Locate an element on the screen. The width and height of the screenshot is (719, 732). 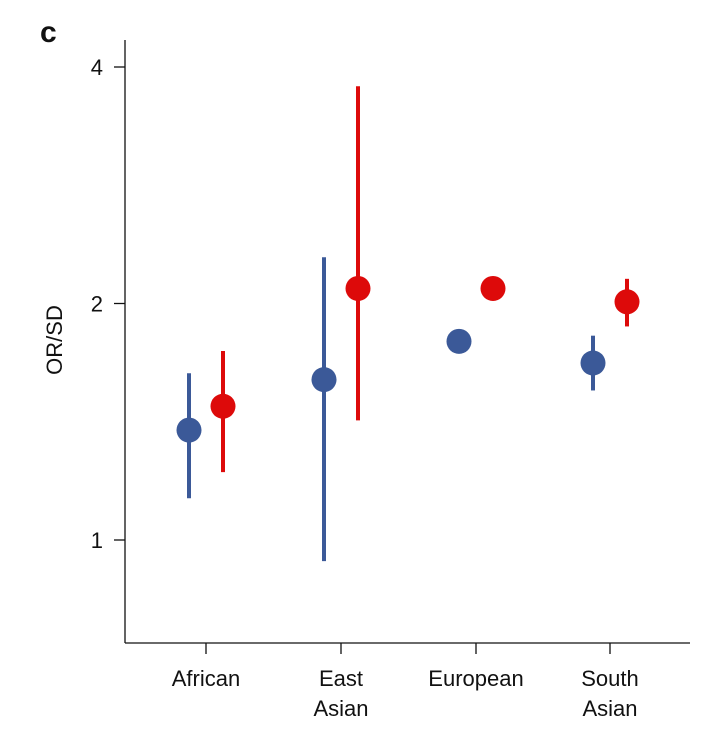
x-tick-label: African is located at coordinates (206, 678).